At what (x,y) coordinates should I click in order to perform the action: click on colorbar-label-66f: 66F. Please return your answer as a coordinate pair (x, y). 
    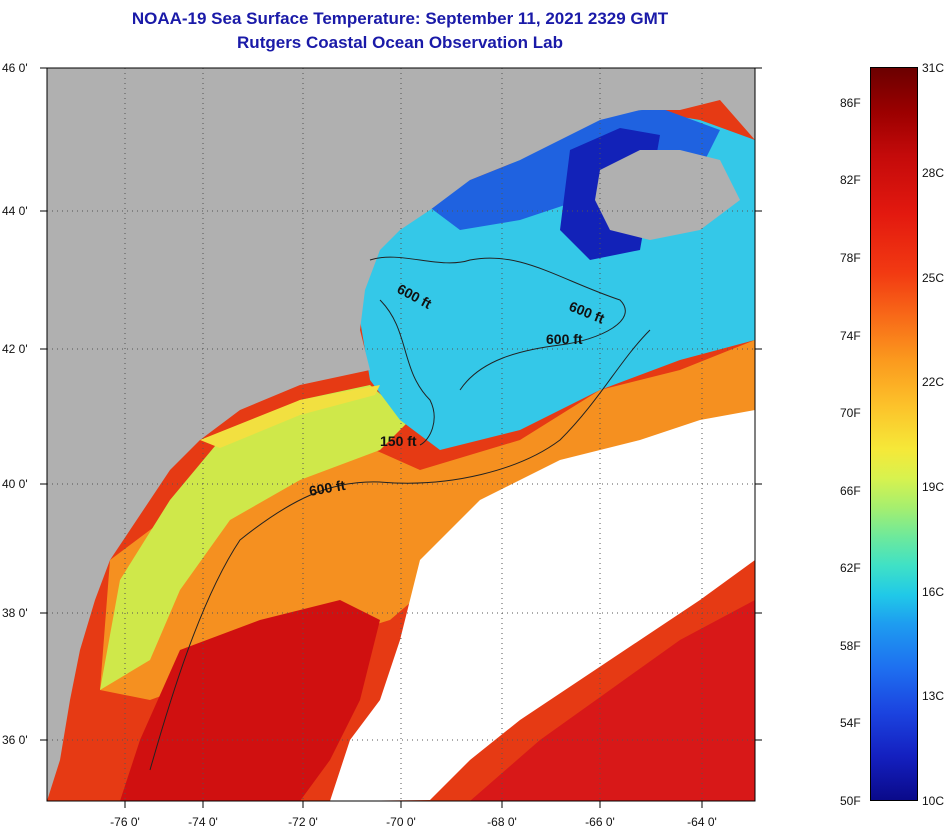
    Looking at the image, I should click on (850, 491).